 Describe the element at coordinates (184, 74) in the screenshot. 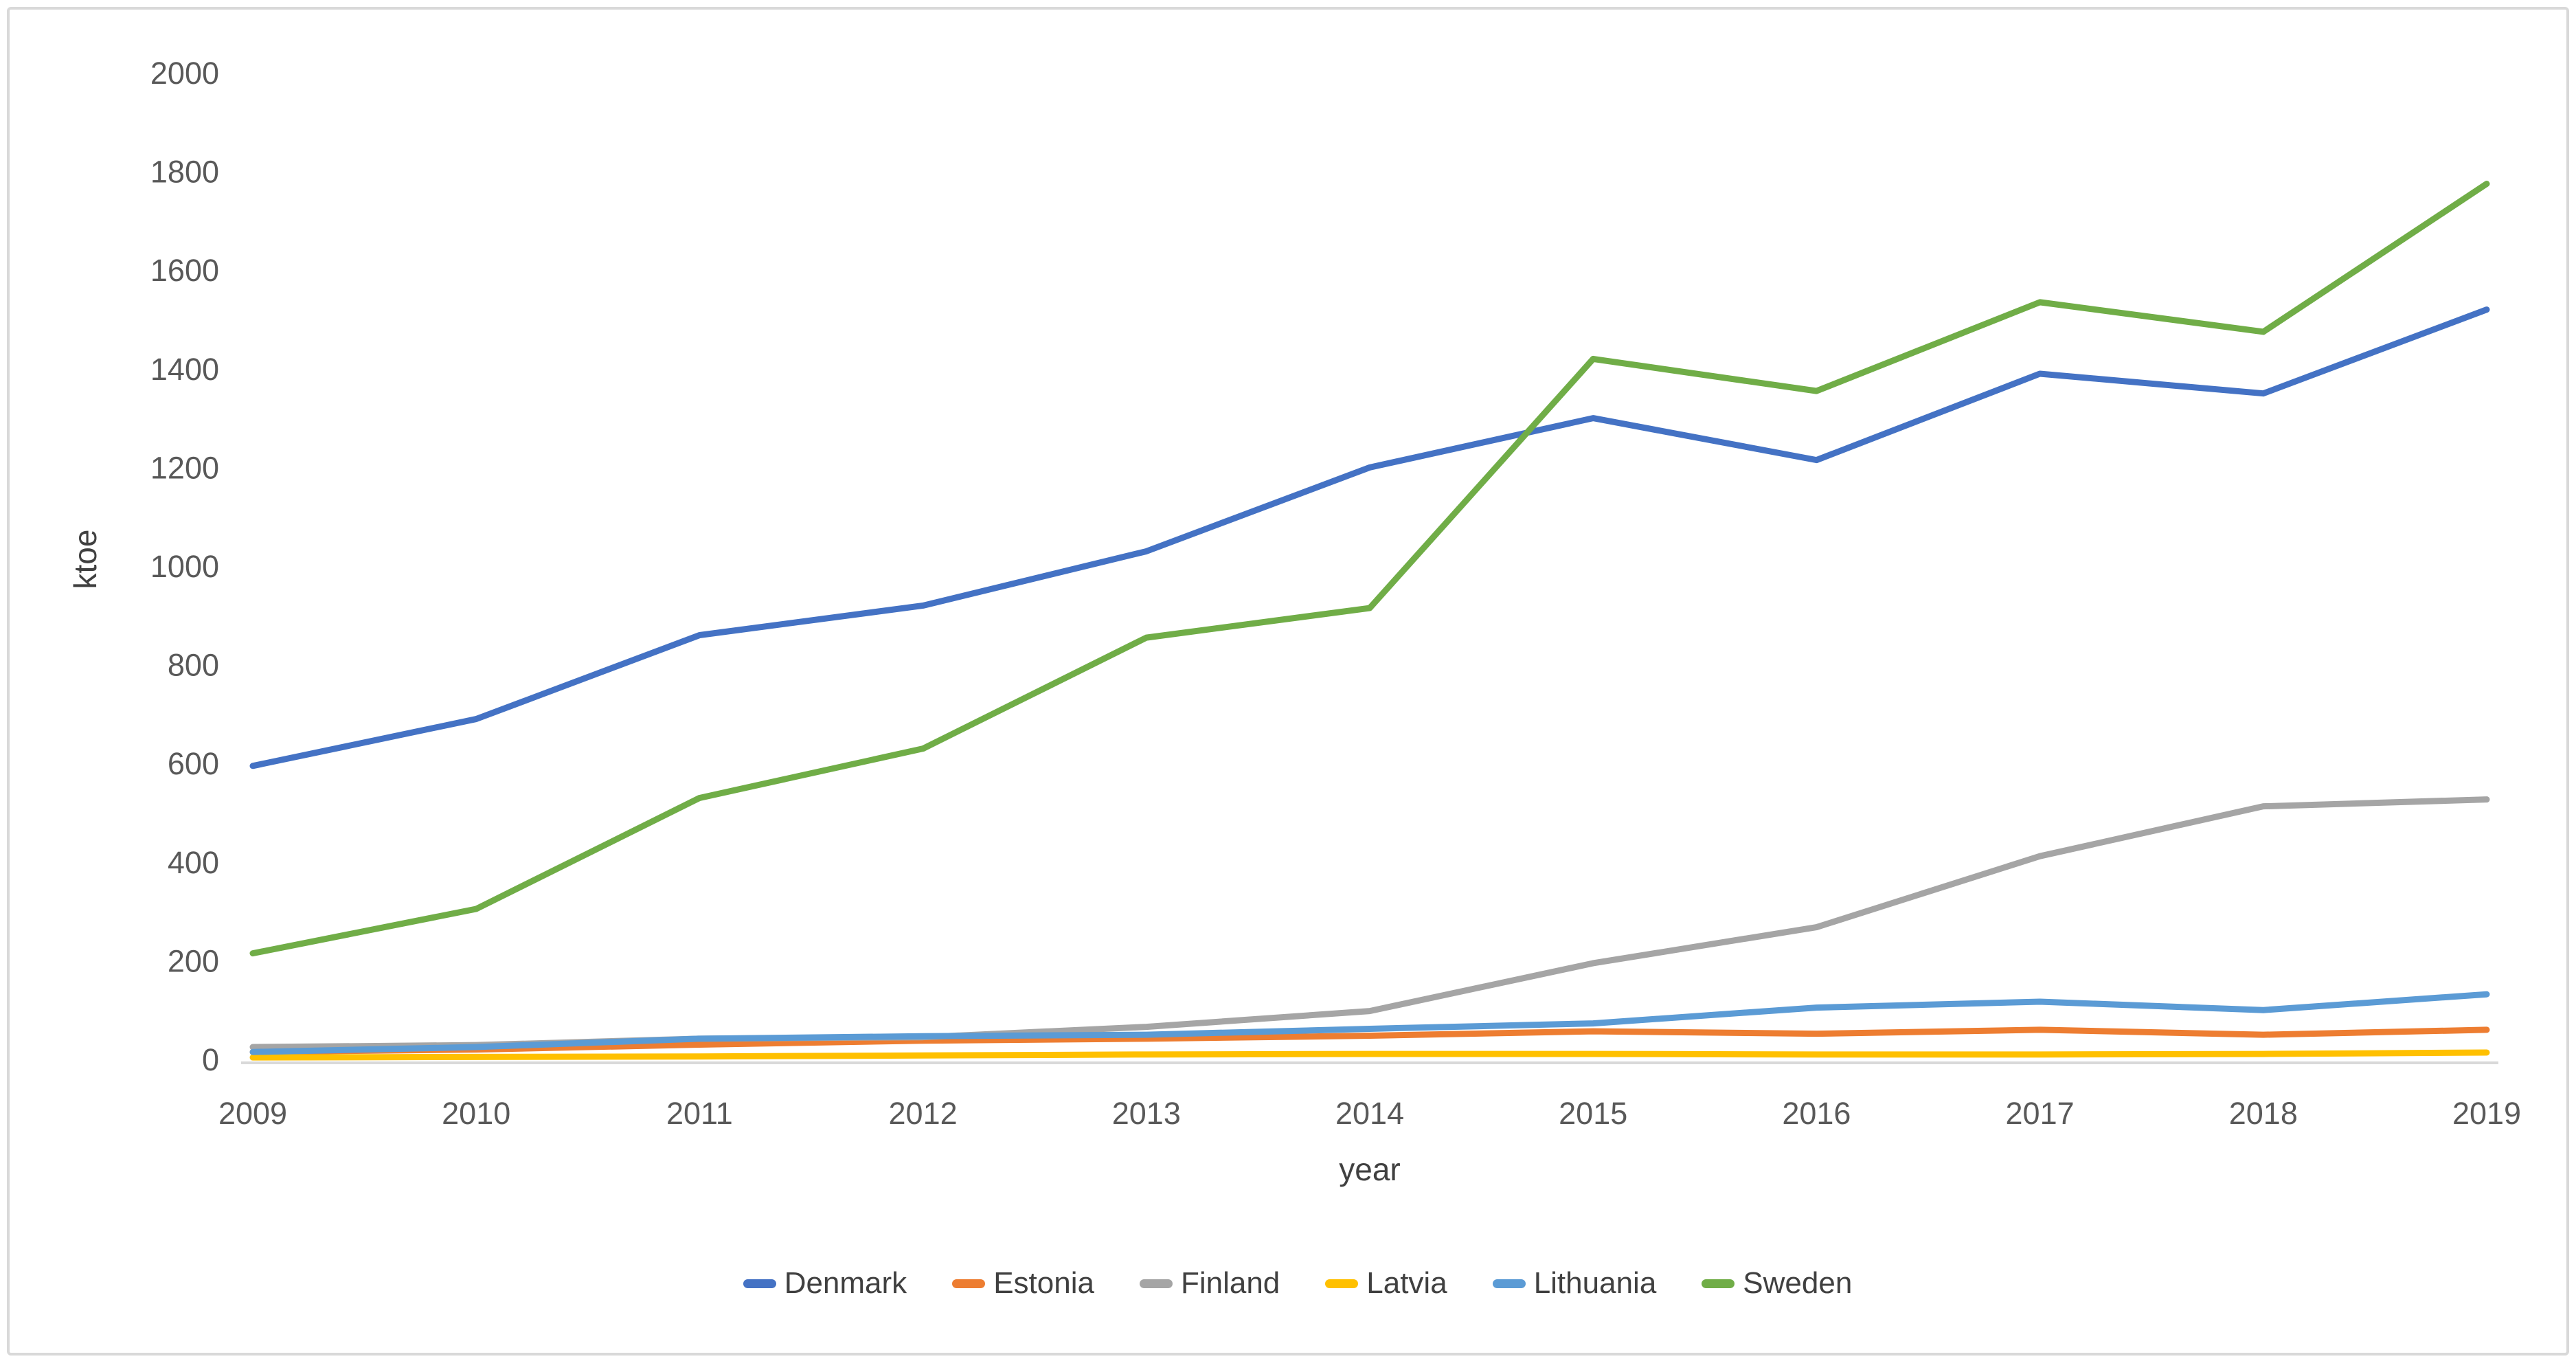

I see `y-tick-label: 2000` at that location.